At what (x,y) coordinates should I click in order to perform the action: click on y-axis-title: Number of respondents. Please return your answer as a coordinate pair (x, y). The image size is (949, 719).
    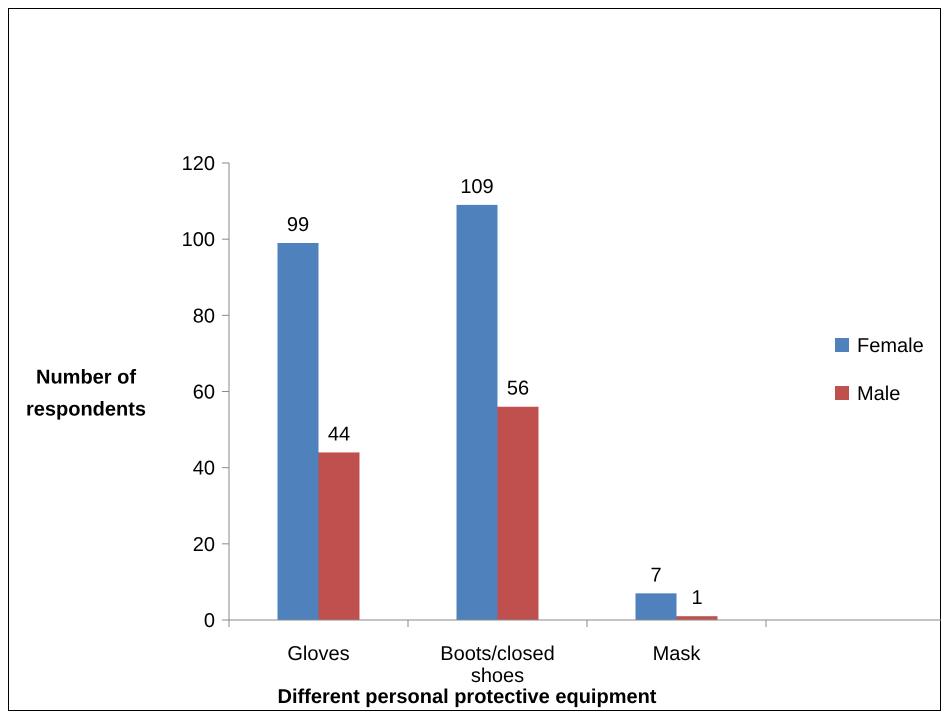
    Looking at the image, I should click on (86, 393).